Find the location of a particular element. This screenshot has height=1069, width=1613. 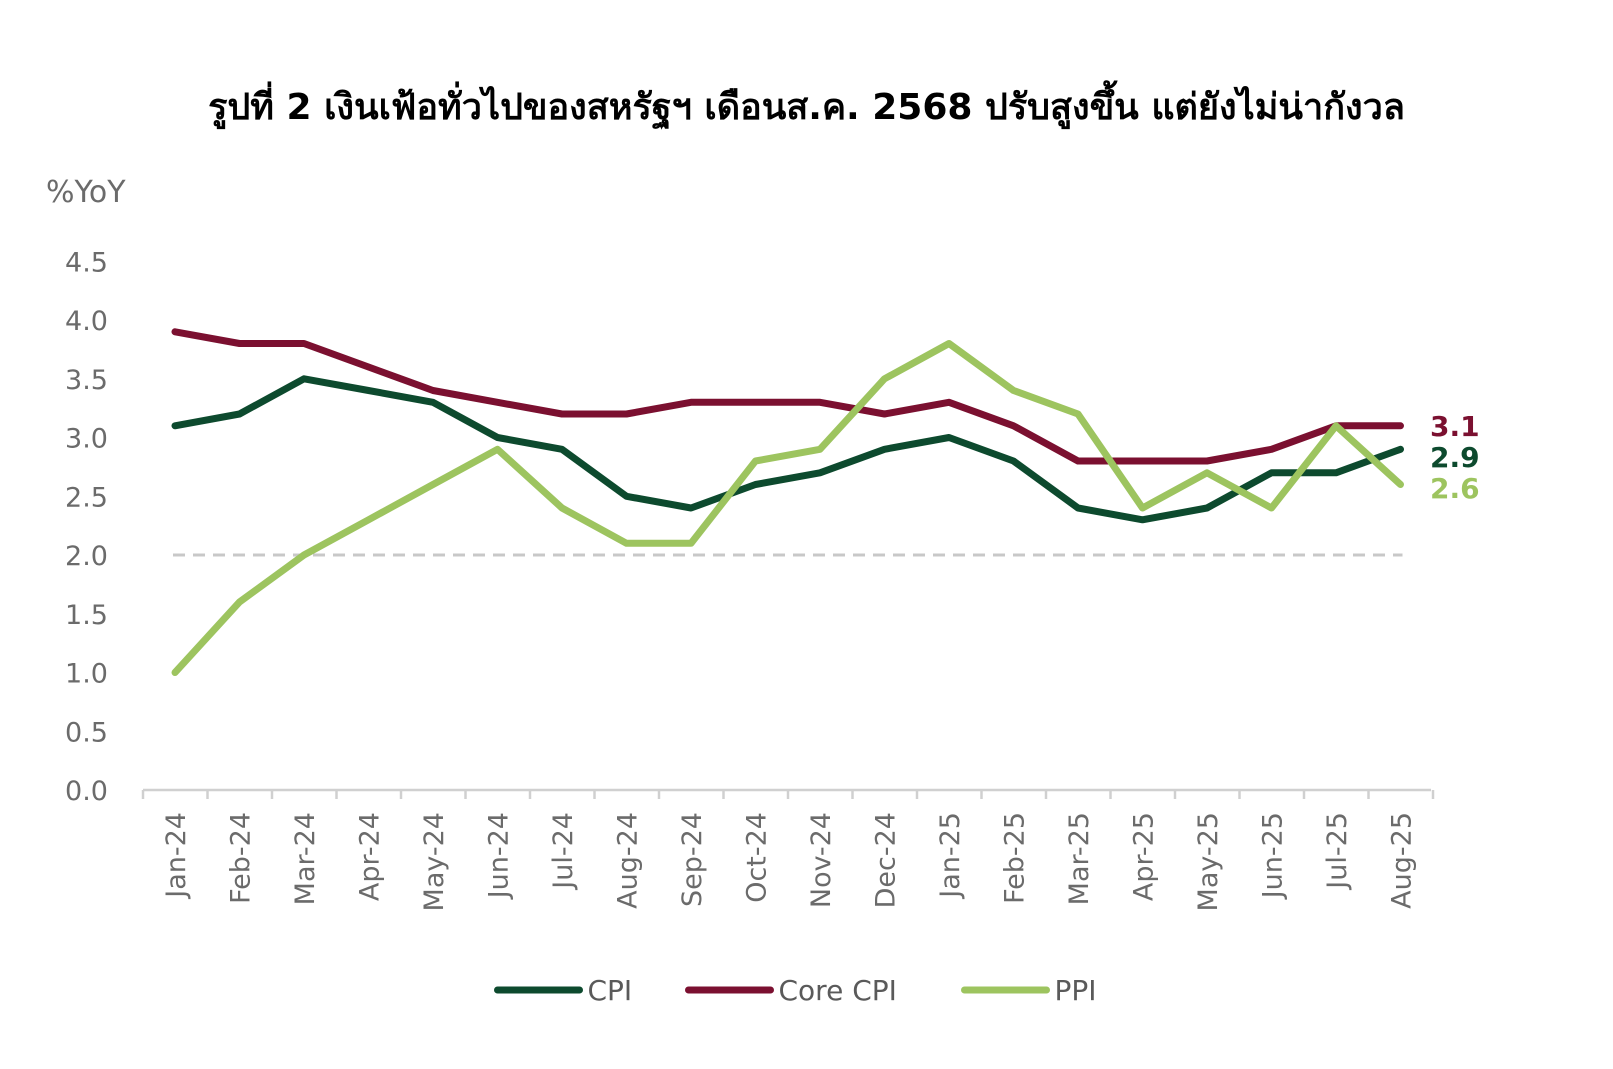

x-tick-label: May-25 is located at coordinates (1208, 861).